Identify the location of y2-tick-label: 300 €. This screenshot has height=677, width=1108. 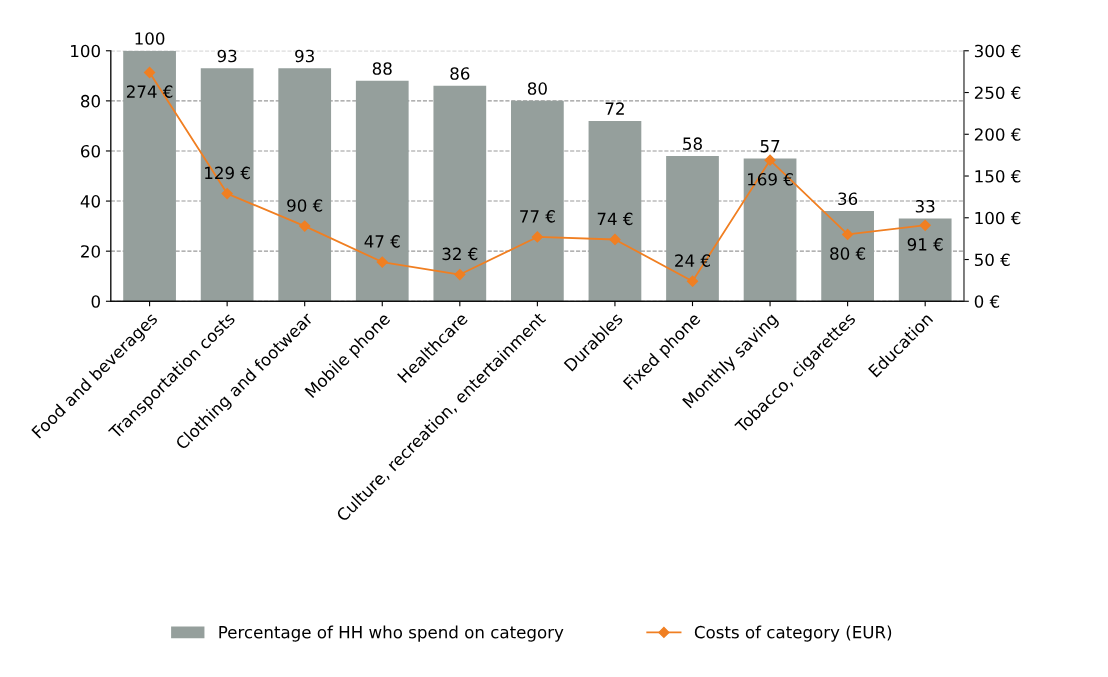
(997, 51).